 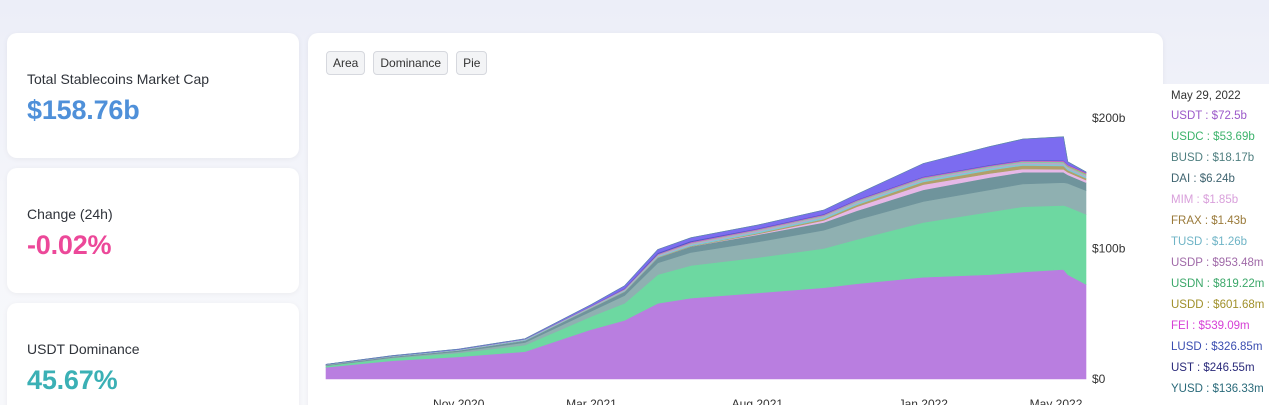 I want to click on tooltip-entry: USDD : $601.68m, so click(x=1218, y=305).